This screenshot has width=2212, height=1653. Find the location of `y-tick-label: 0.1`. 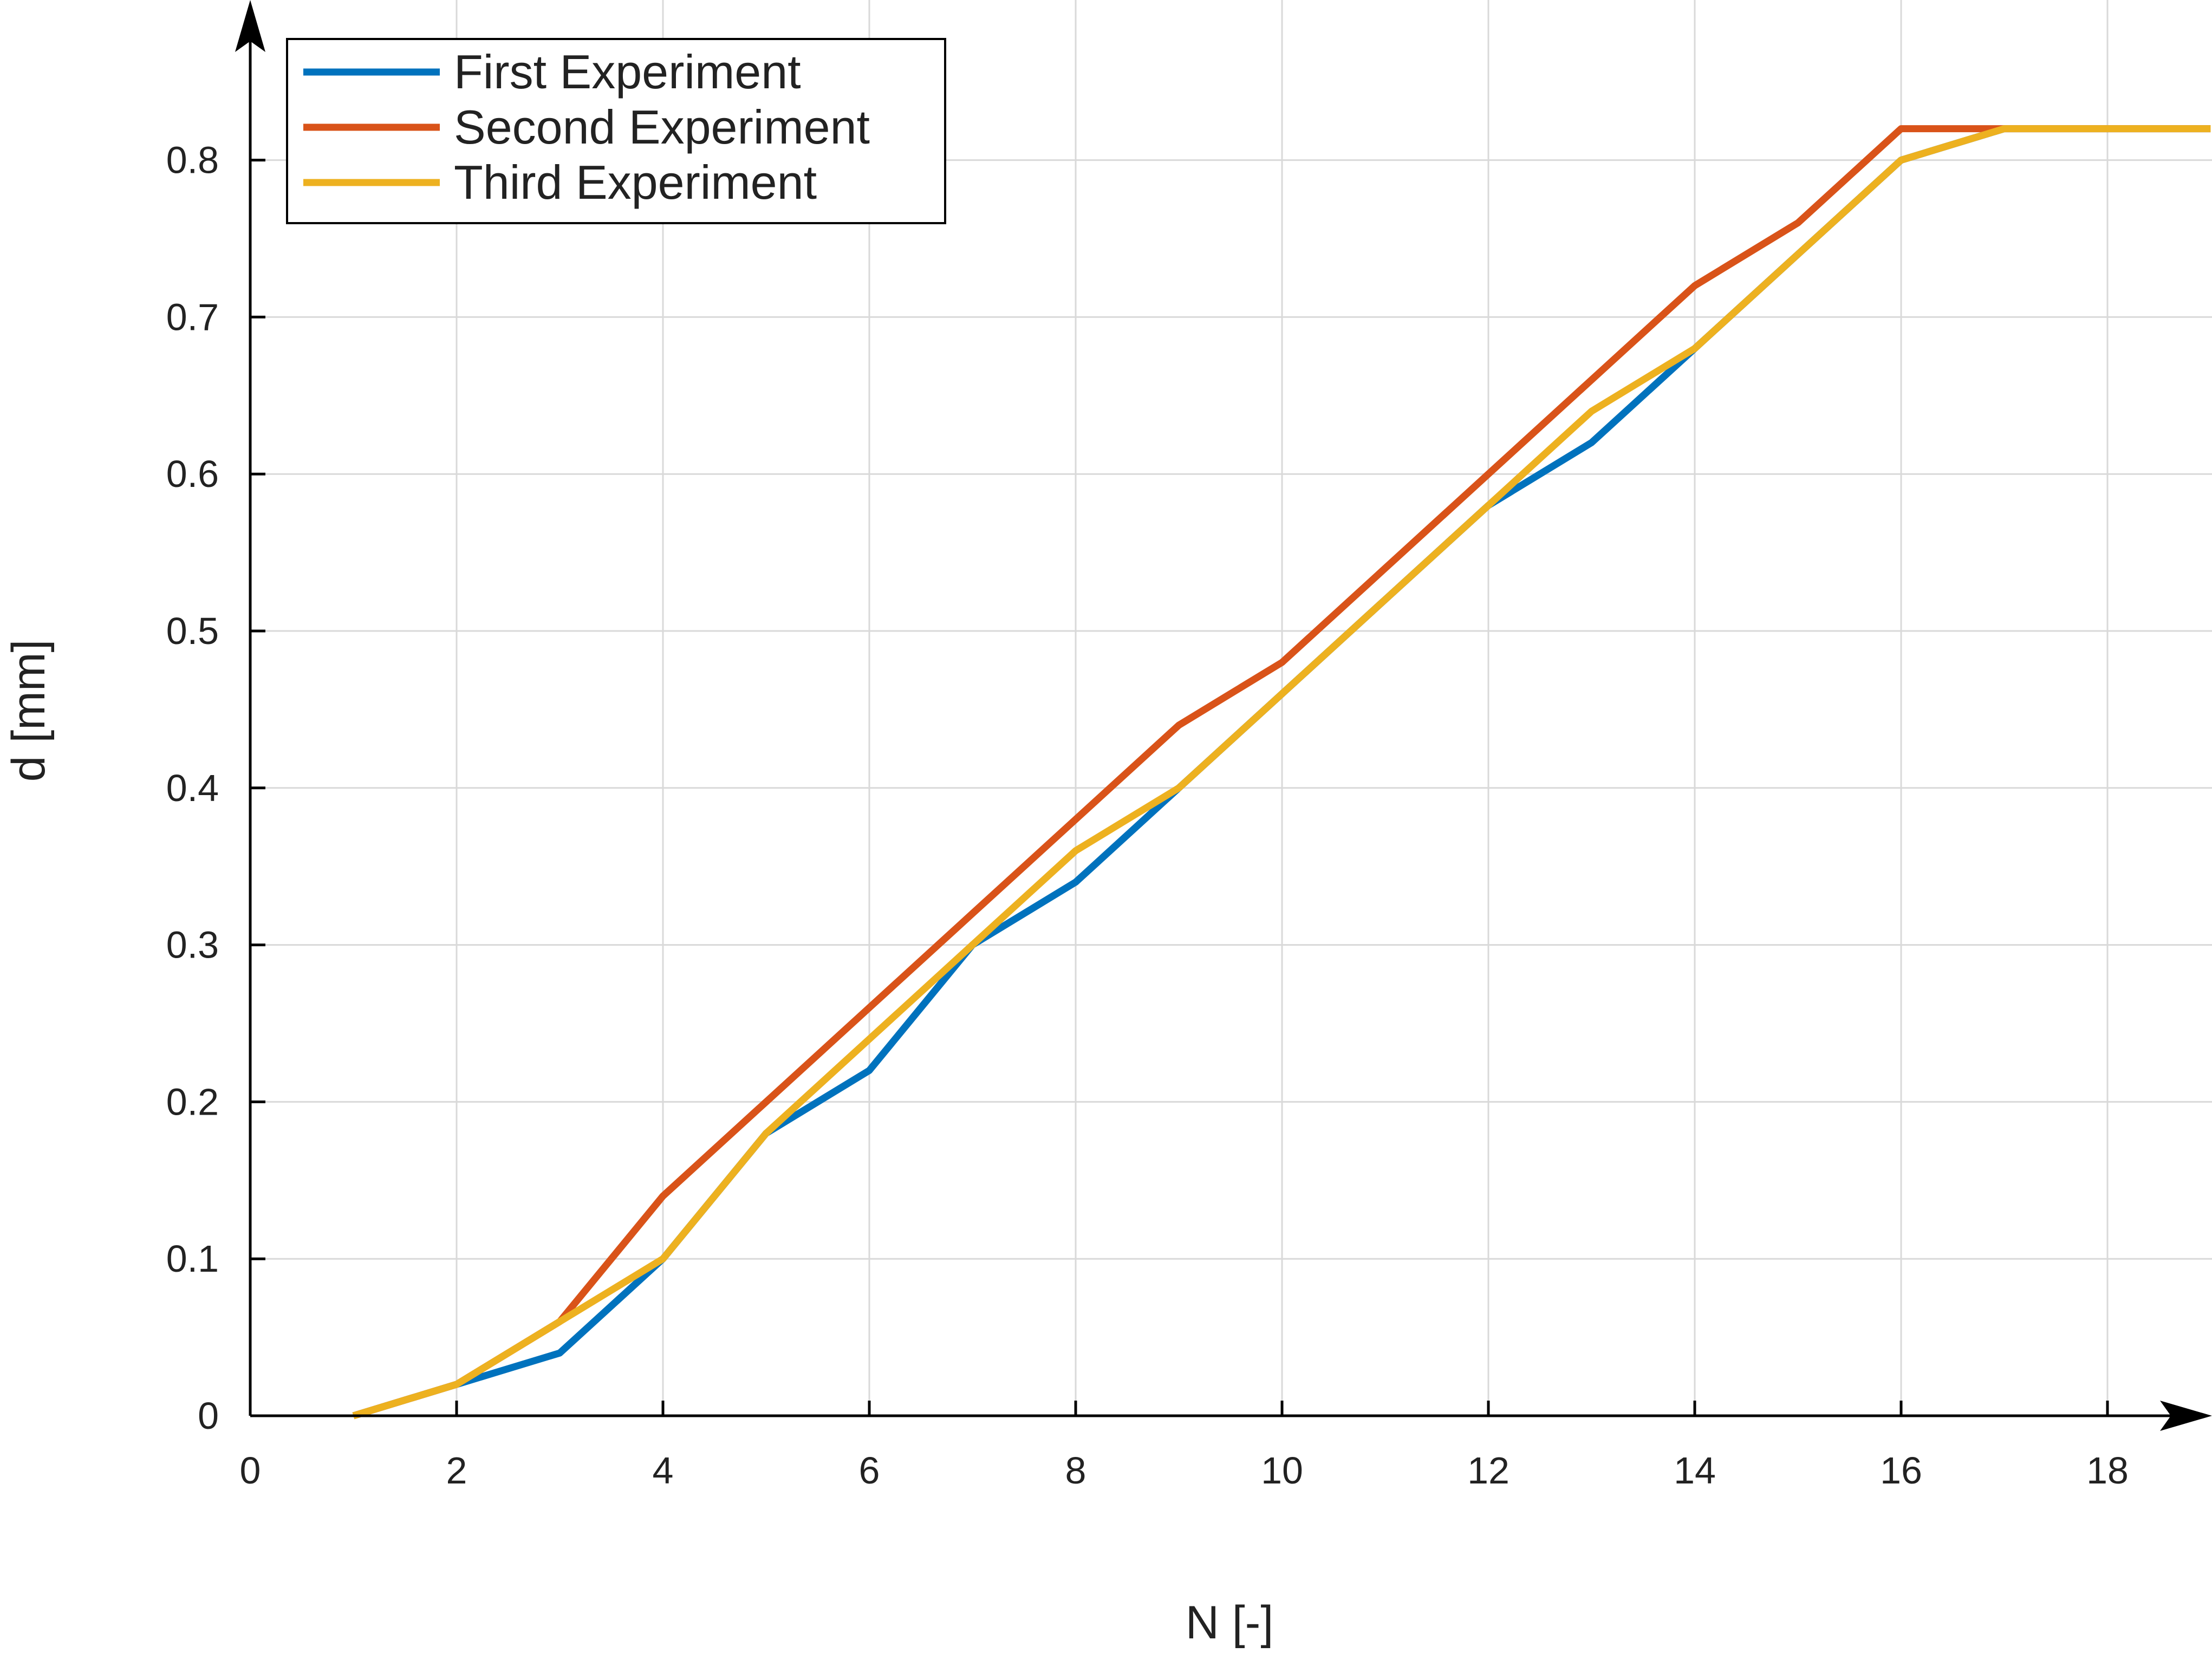

y-tick-label: 0.1 is located at coordinates (192, 1259).